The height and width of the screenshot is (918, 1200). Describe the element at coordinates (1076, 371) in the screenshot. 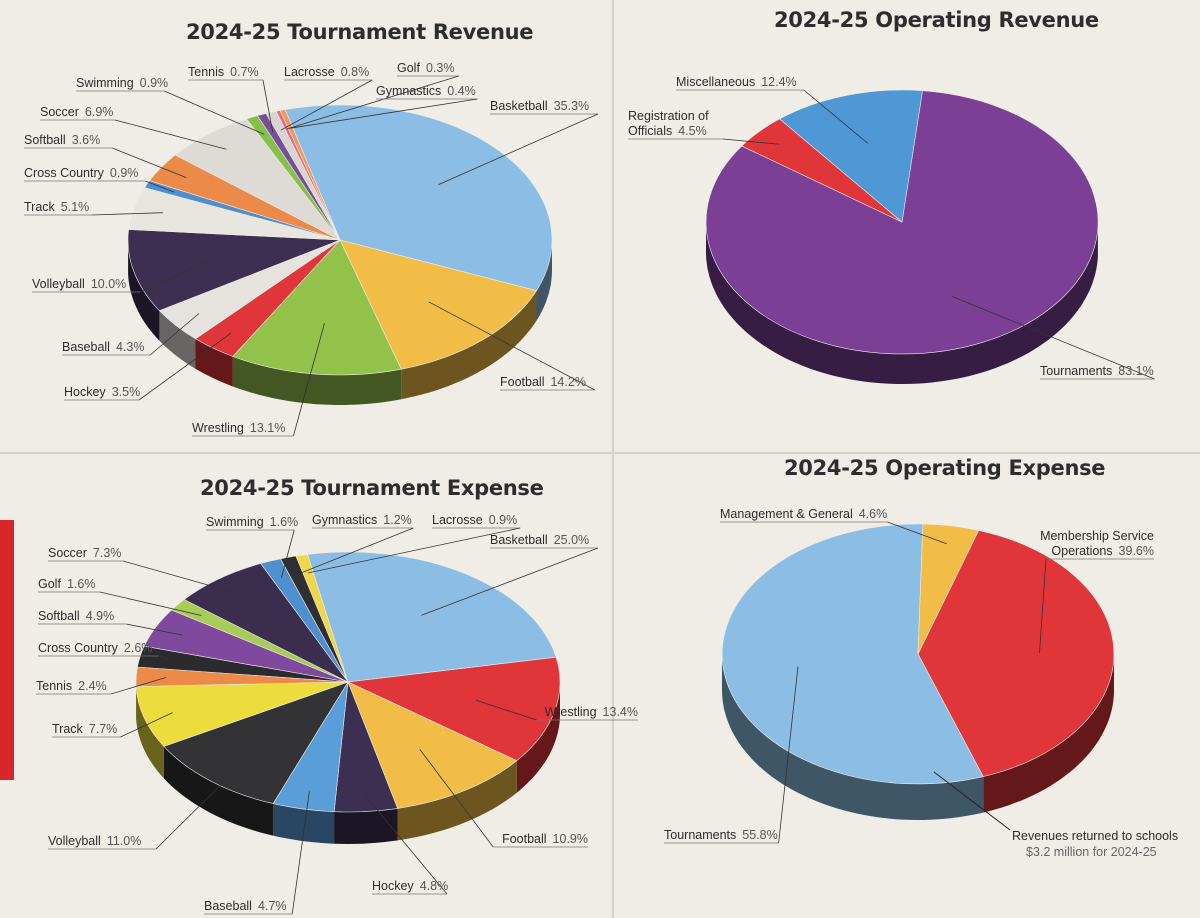

I see `label-text-tournaments: Tournaments` at that location.